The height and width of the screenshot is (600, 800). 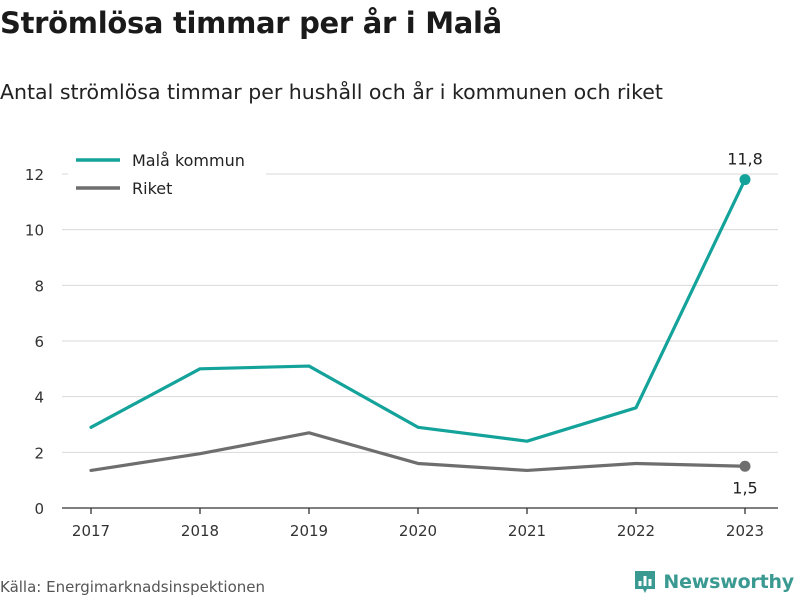 What do you see at coordinates (39, 509) in the screenshot?
I see `y-tick-label: 0` at bounding box center [39, 509].